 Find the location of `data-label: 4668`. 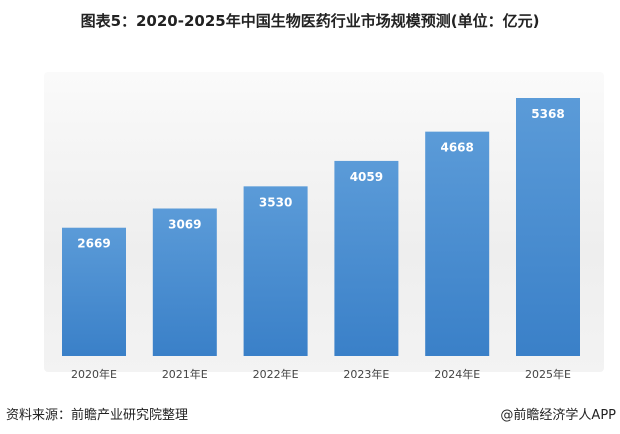

data-label: 4668 is located at coordinates (456, 148).